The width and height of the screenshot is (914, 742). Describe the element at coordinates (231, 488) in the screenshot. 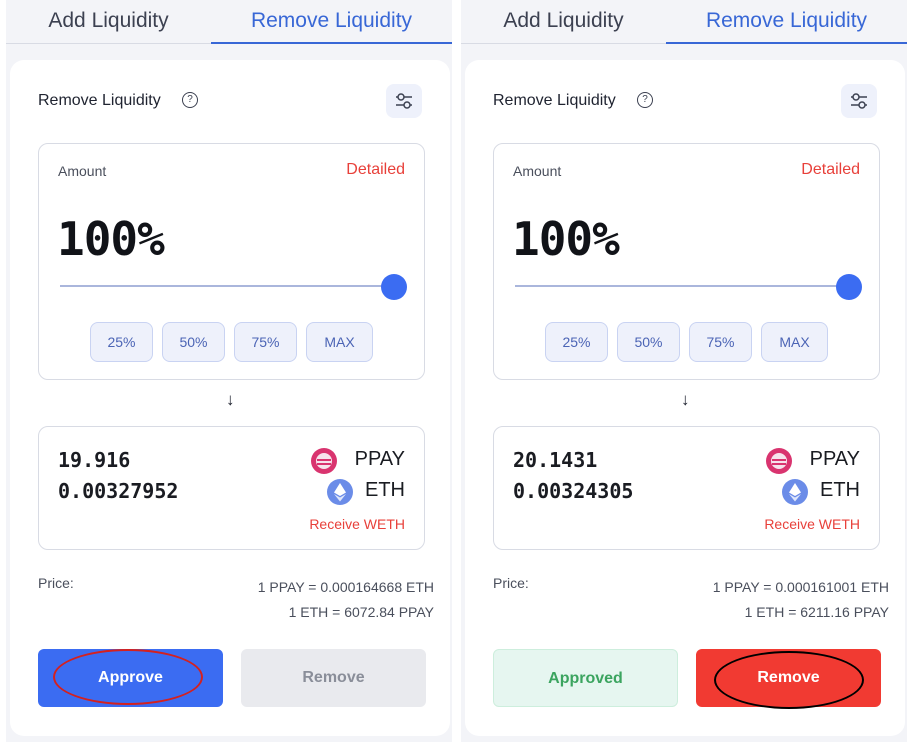

I see `receive-section: 19.916 PPAY 0.00327952 ETH Rece` at that location.